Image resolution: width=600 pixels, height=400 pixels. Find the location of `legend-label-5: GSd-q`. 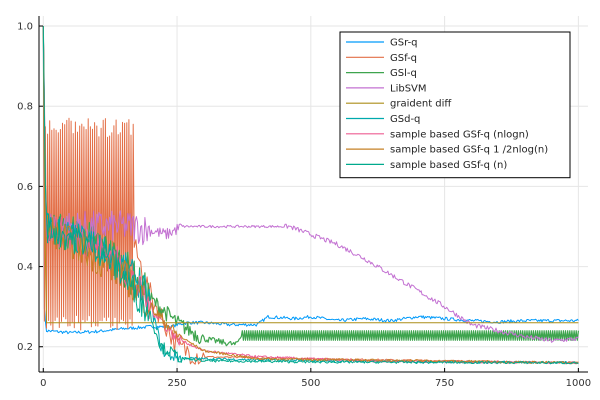

legend-label-5: GSd-q is located at coordinates (405, 119).